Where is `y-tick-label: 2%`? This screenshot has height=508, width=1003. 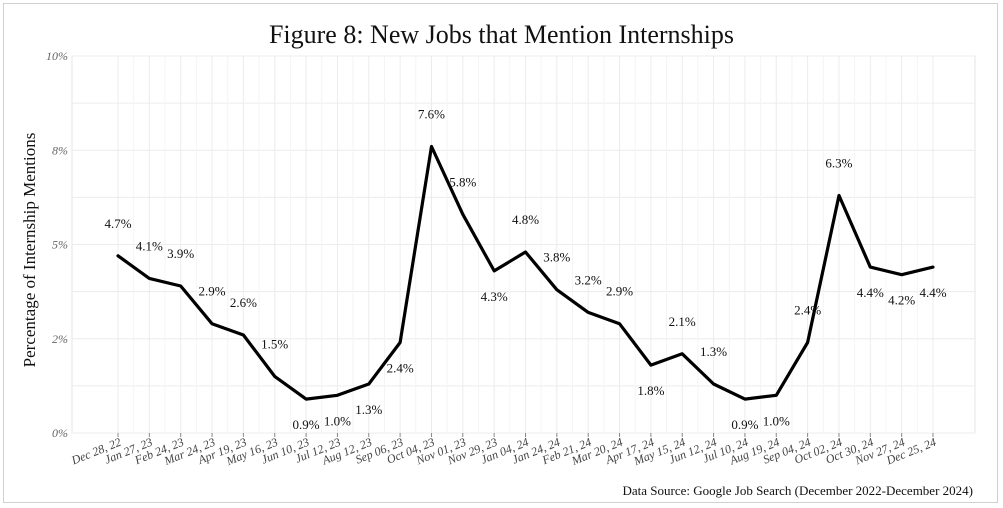
y-tick-label: 2% is located at coordinates (60, 339).